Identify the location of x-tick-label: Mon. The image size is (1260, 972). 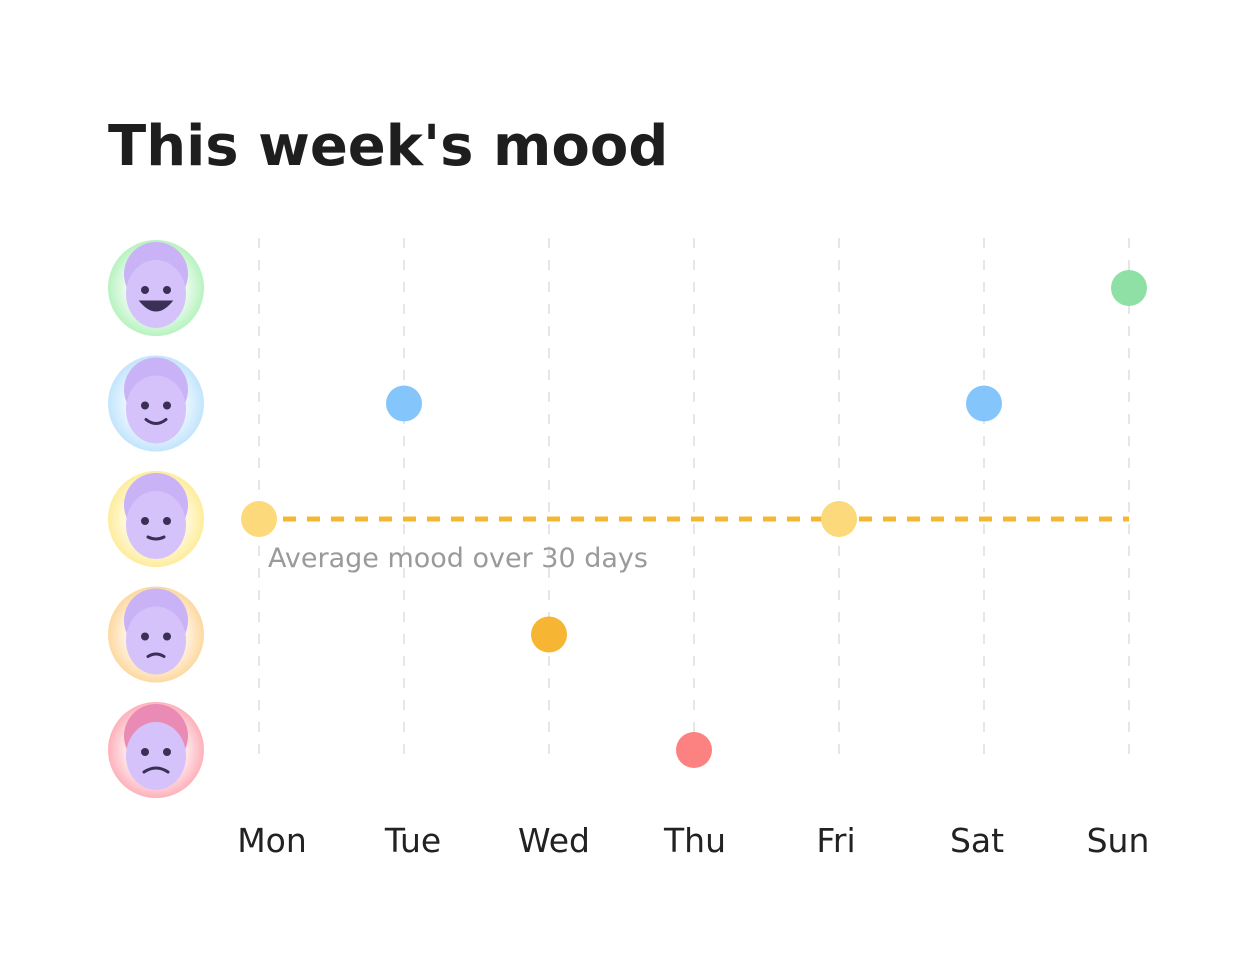
(272, 840).